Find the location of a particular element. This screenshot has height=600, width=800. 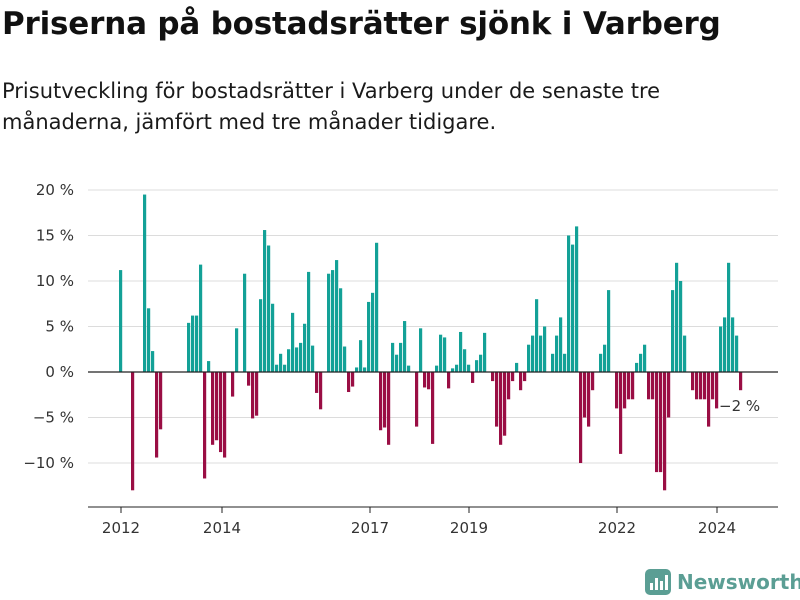

brand-name: Newsworthy is located at coordinates (738, 582).